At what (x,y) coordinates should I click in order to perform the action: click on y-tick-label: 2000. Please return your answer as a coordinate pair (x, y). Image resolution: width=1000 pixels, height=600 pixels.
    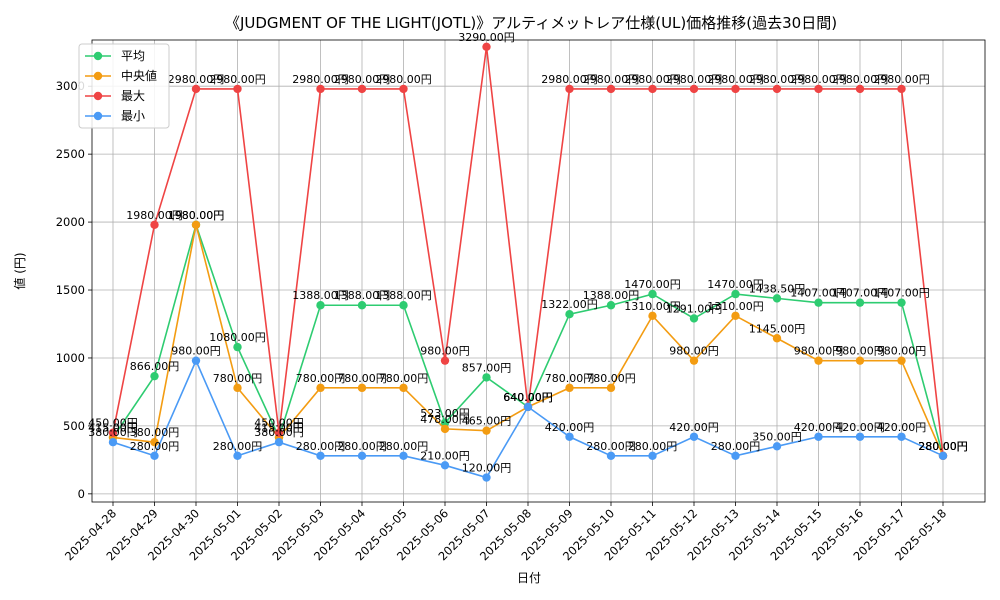
    Looking at the image, I should click on (70, 222).